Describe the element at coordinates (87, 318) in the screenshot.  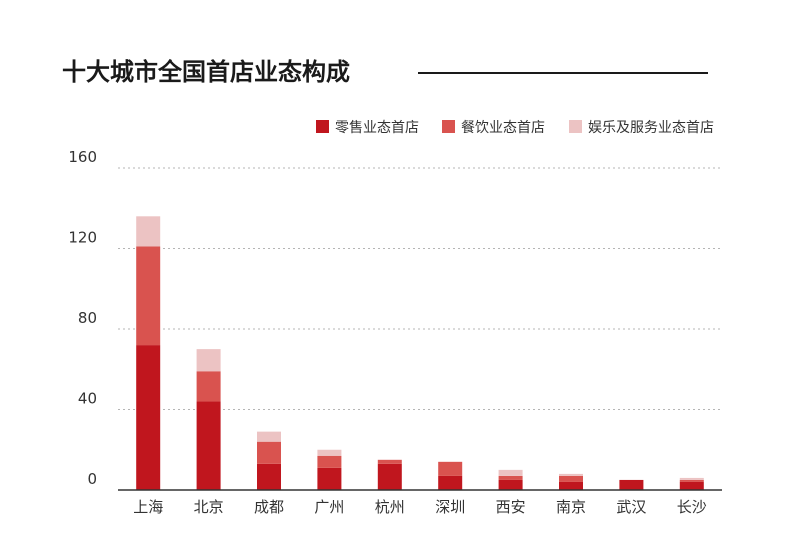
I see `y-tick-label: 80` at that location.